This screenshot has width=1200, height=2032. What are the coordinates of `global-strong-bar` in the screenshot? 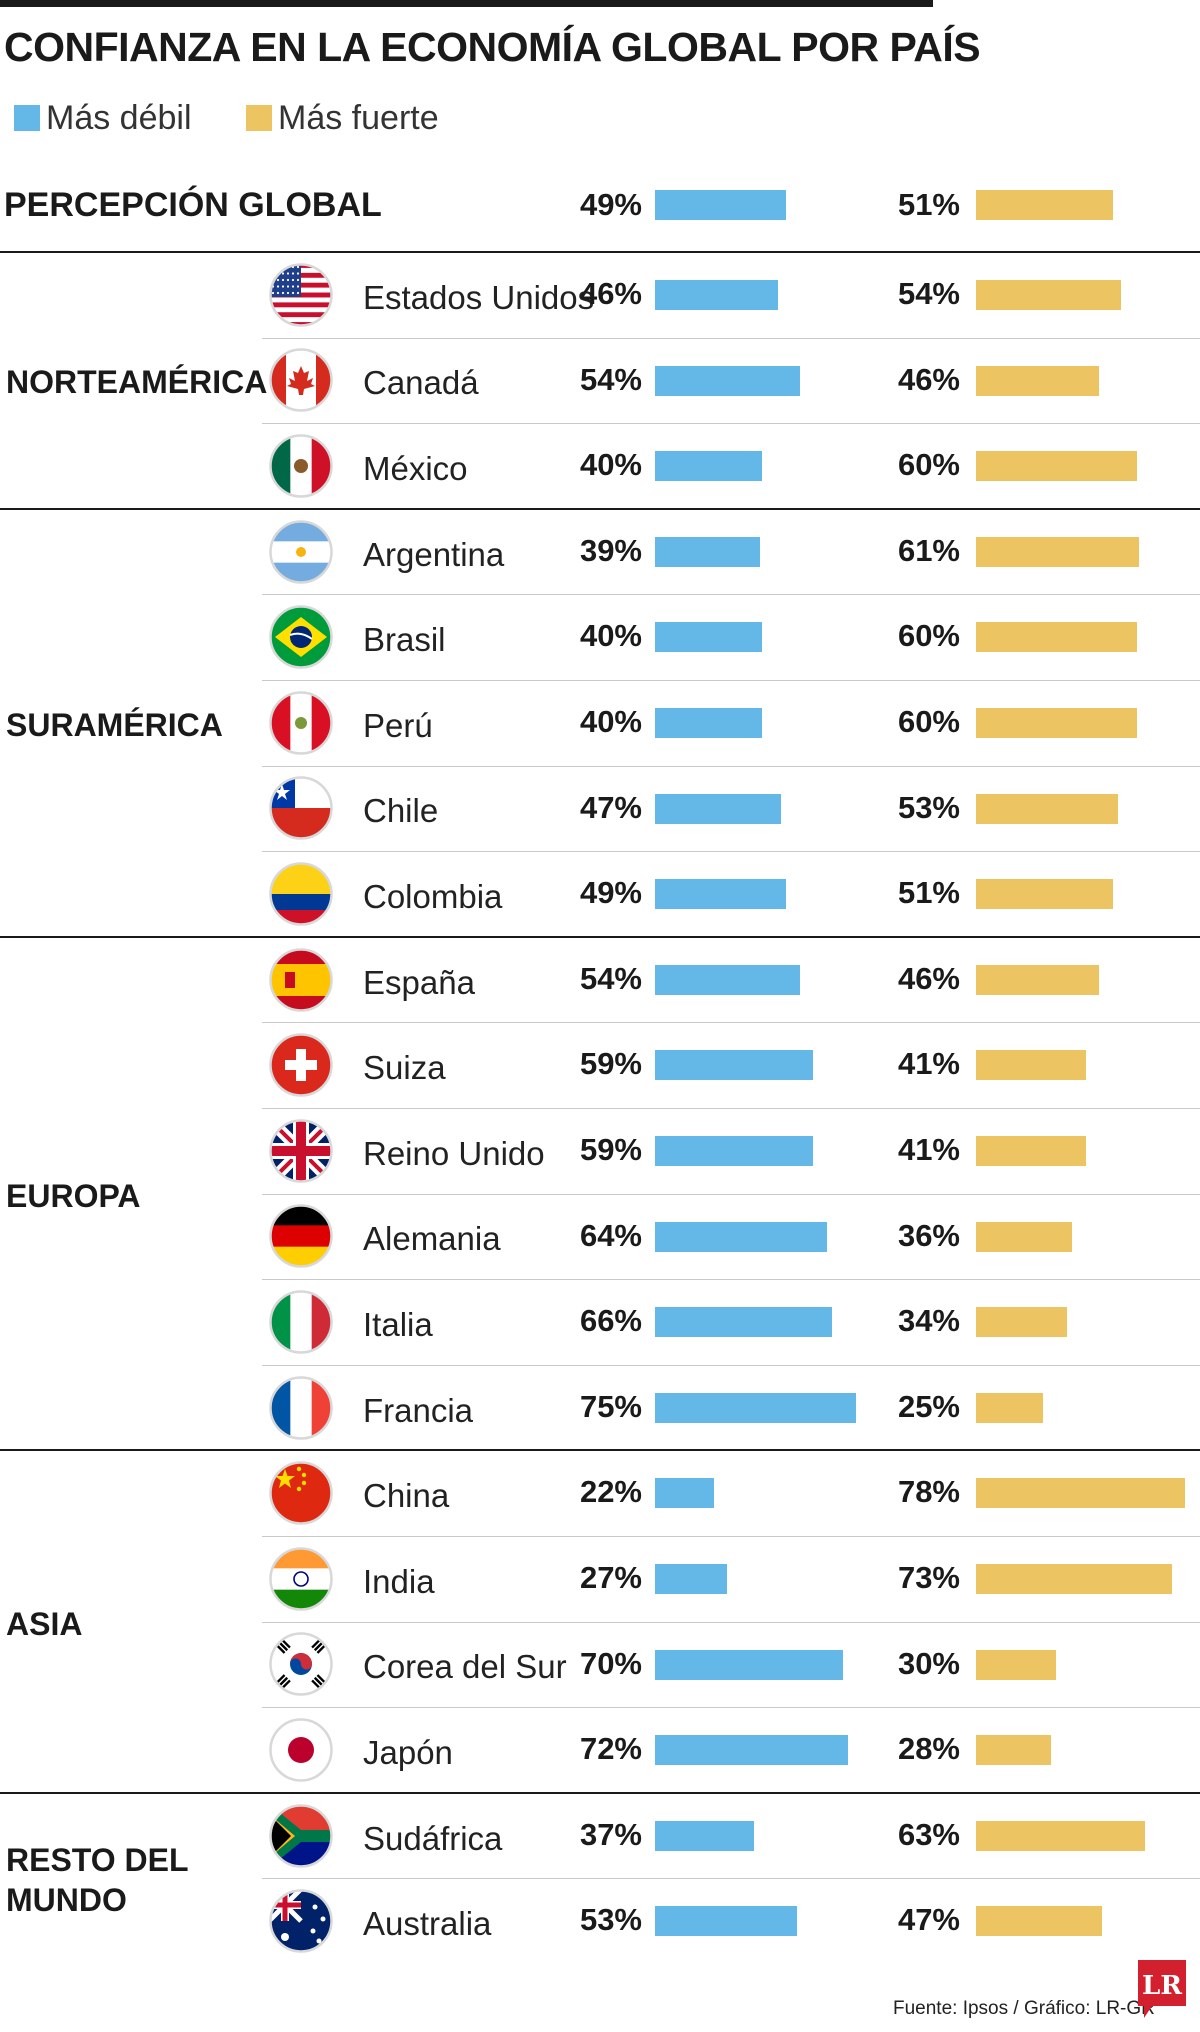 It's located at (1044, 205).